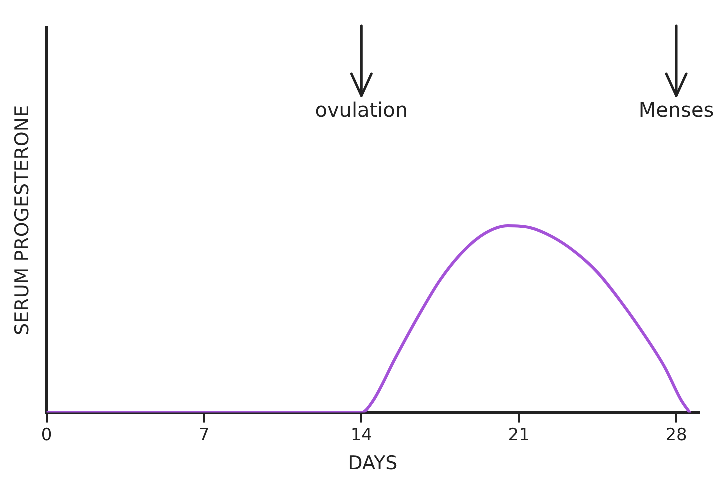 Image resolution: width=723 pixels, height=486 pixels. What do you see at coordinates (677, 435) in the screenshot?
I see `x-tick-label: 28` at bounding box center [677, 435].